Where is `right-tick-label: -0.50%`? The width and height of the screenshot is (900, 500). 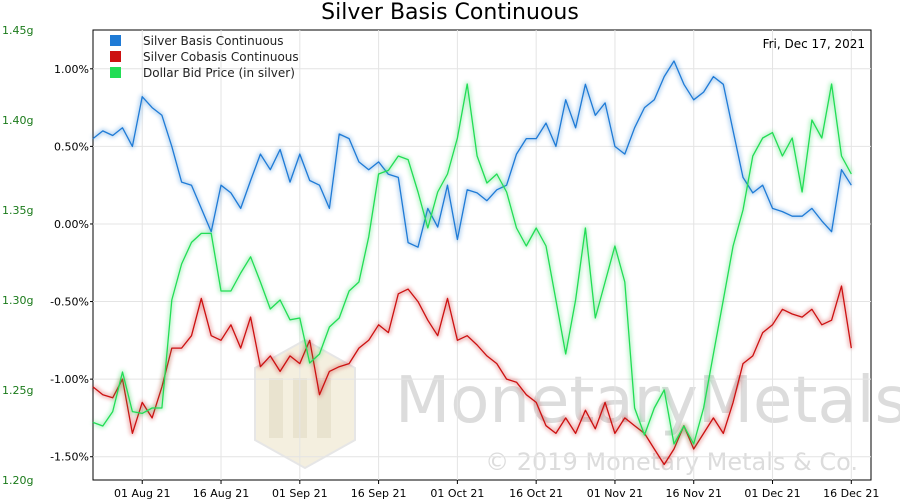 right-tick-label: -0.50% is located at coordinates (69, 302).